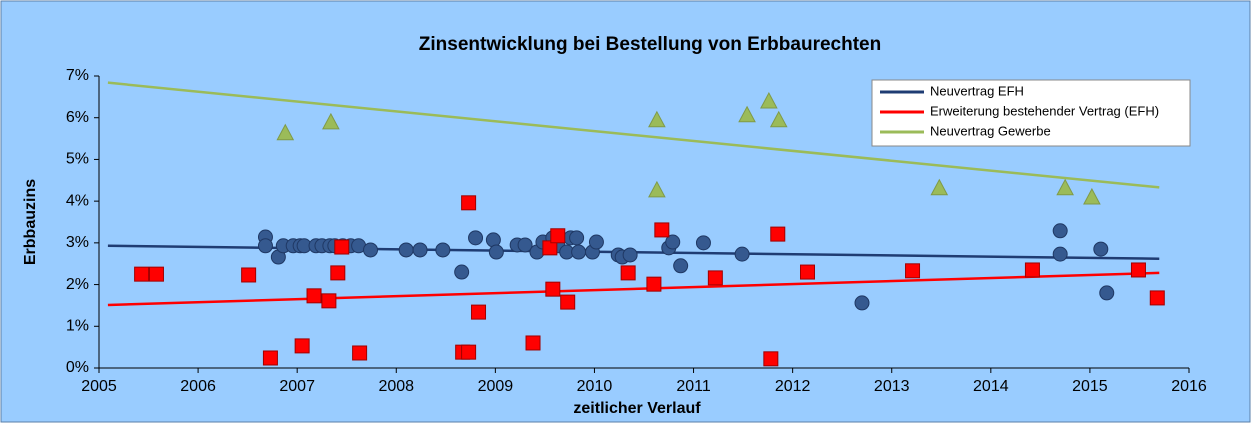 The image size is (1251, 423). What do you see at coordinates (991, 386) in the screenshot?
I see `x-tick-label: 2014` at bounding box center [991, 386].